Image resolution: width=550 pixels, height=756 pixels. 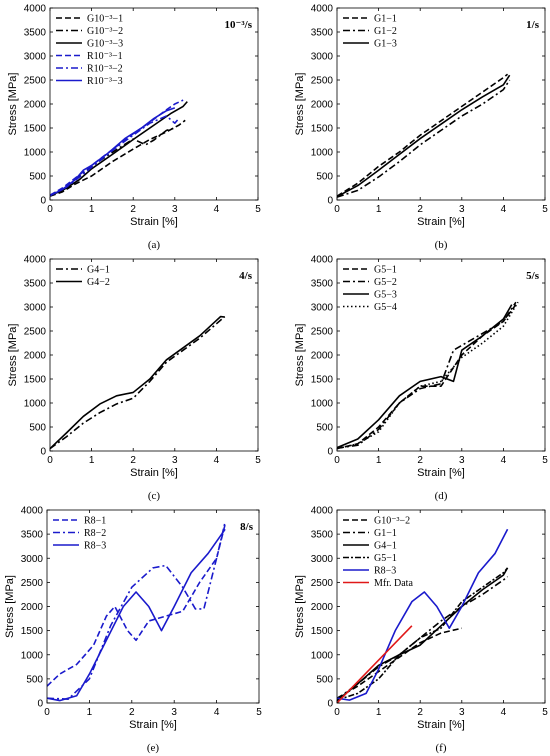 What do you see at coordinates (239, 25) in the screenshot?
I see `strain-rate-annotation: 10⁻³/s` at bounding box center [239, 25].